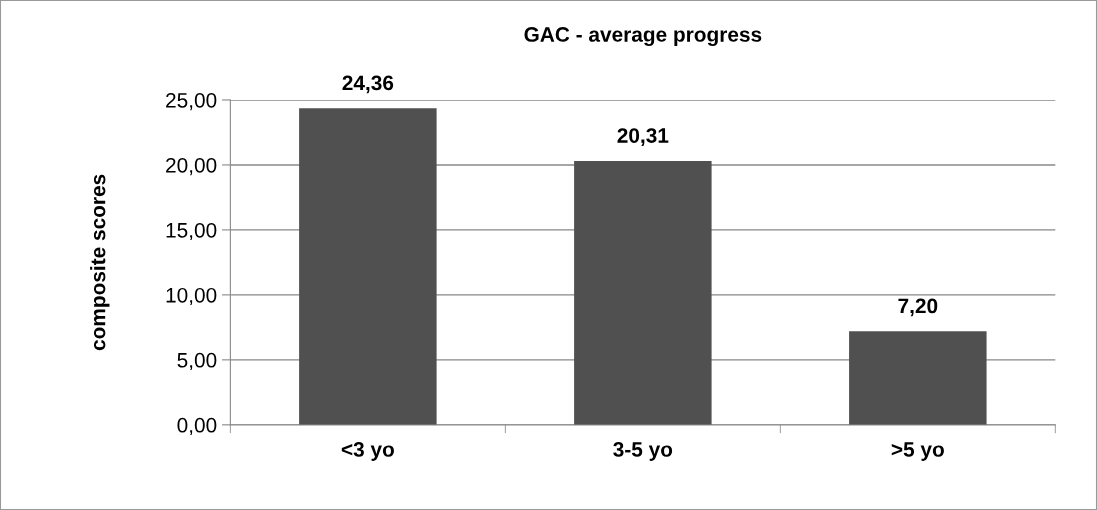  I want to click on y-tick-label: 25,00, so click(191, 101).